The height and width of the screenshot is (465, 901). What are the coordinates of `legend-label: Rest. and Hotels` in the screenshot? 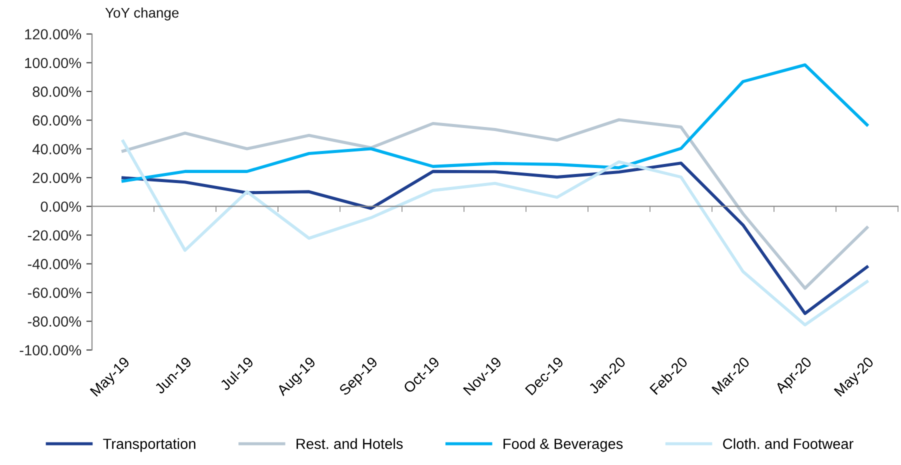 It's located at (349, 443).